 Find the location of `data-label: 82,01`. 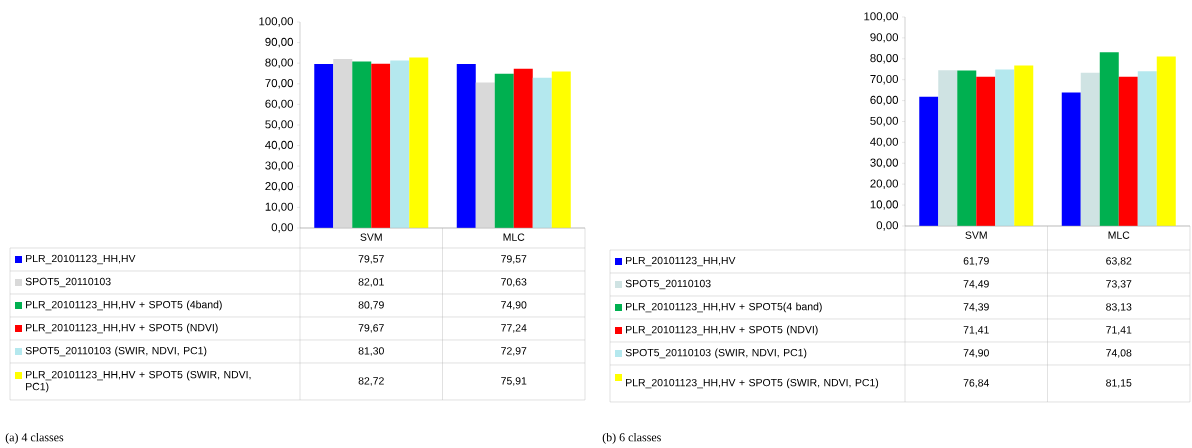

data-label: 82,01 is located at coordinates (371, 282).